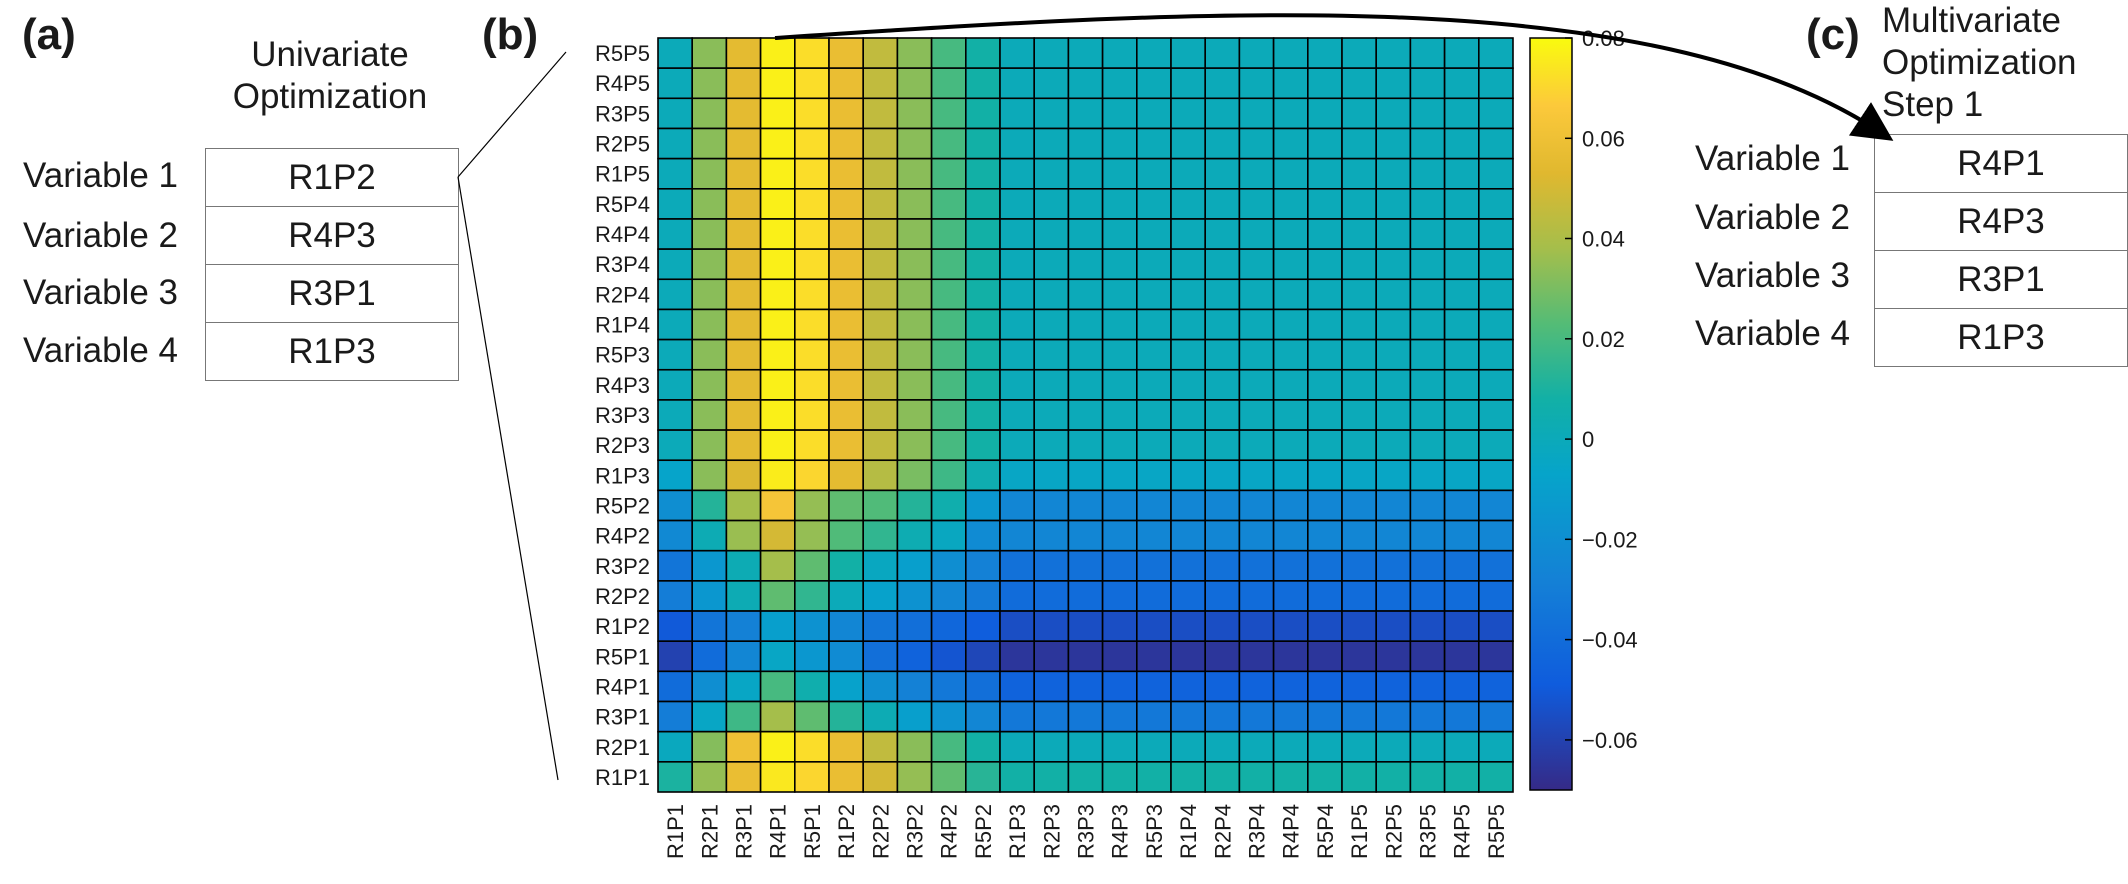 Image resolution: width=2128 pixels, height=884 pixels. I want to click on panel-c-heading: Multivariate Optimization Step 1, so click(1982, 63).